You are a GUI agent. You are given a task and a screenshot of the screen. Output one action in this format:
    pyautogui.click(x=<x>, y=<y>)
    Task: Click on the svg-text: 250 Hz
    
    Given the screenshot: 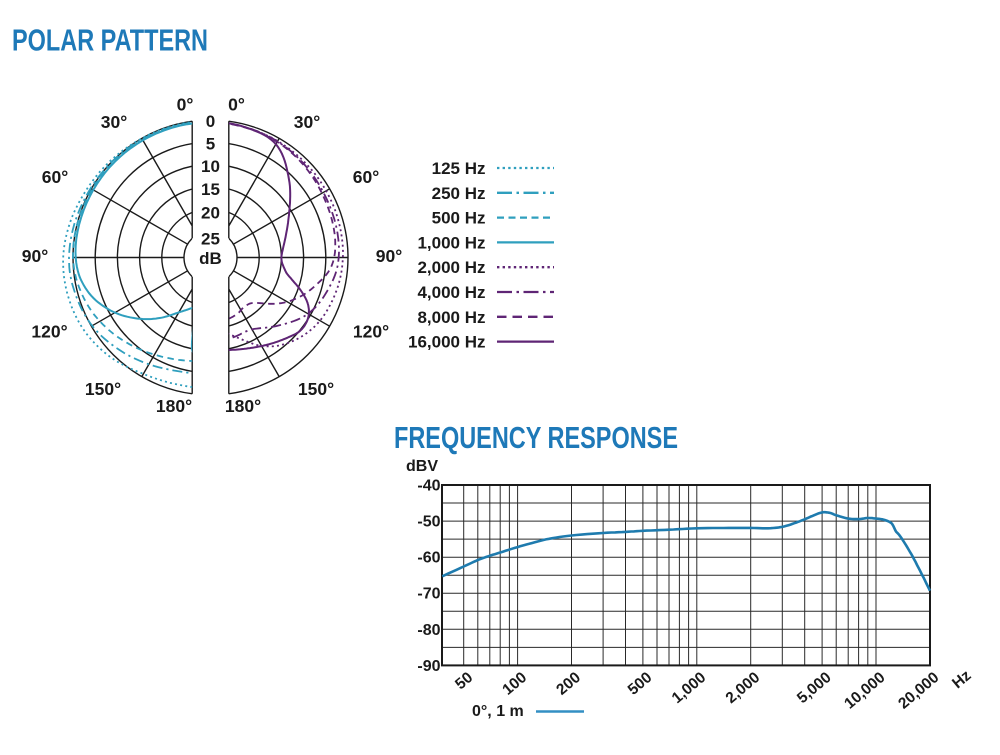 What is the action you would take?
    pyautogui.click(x=459, y=193)
    